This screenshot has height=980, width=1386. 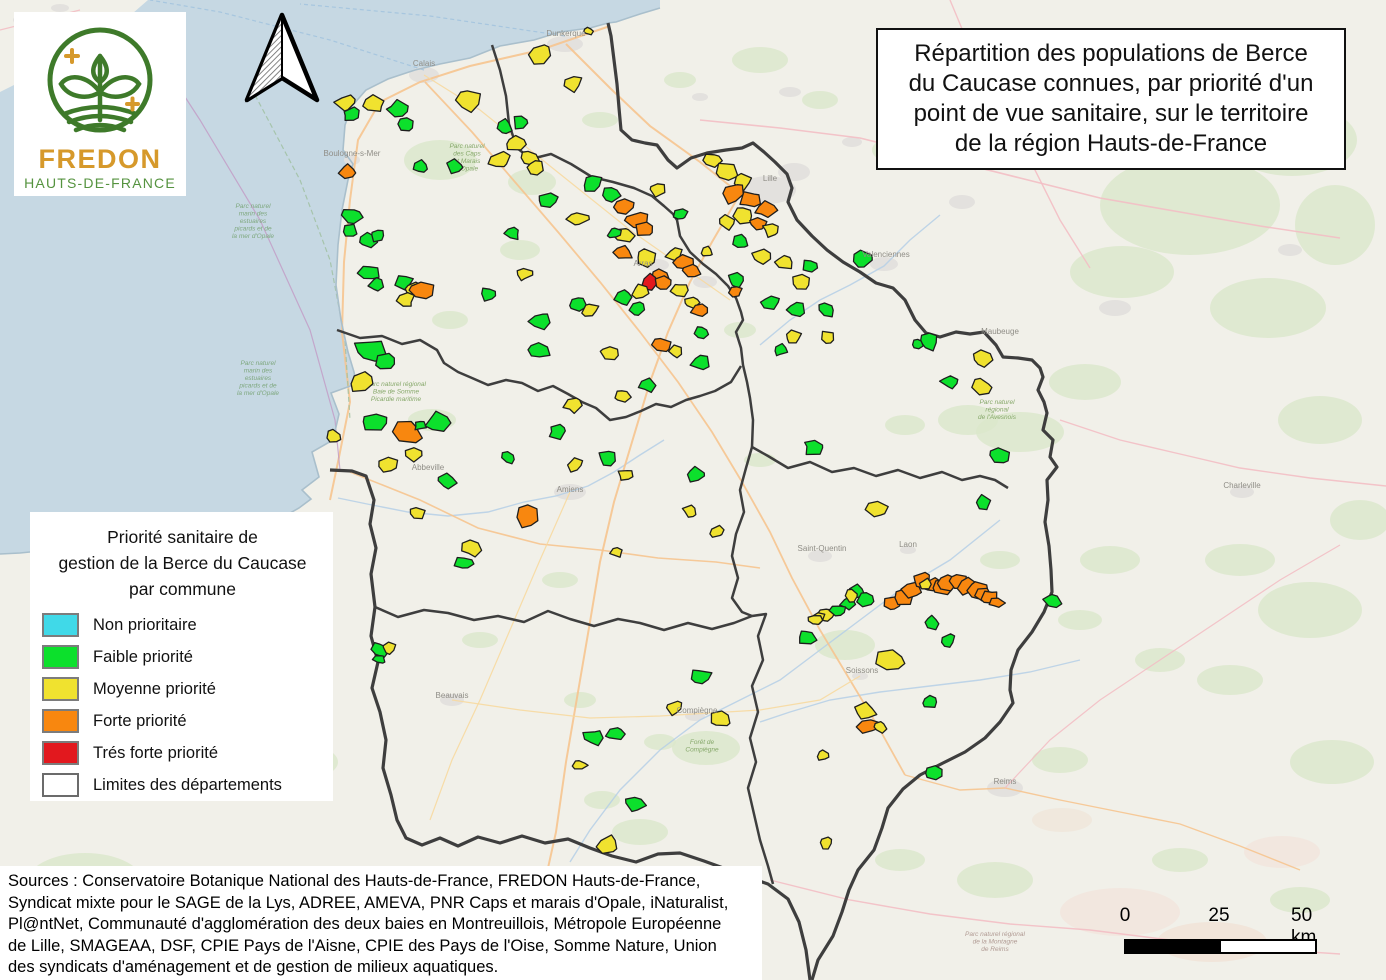 I want to click on scalebar-bar, so click(x=1220, y=946).